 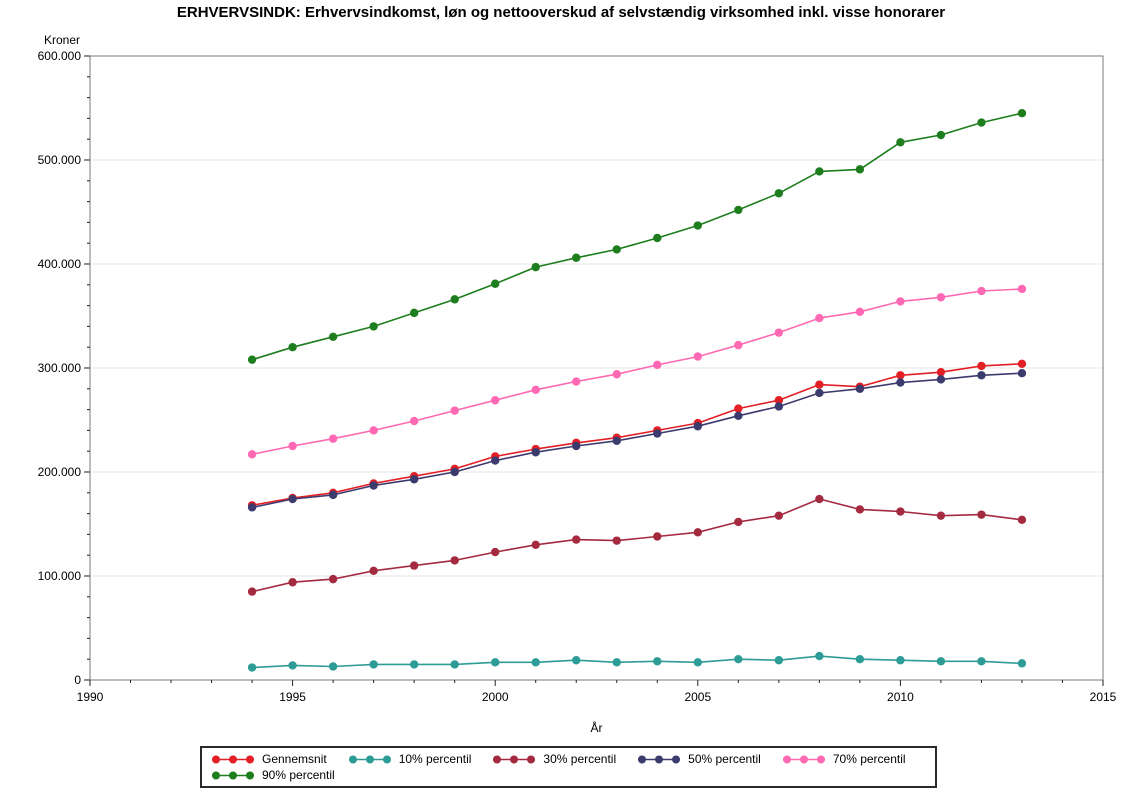 What do you see at coordinates (1103, 697) in the screenshot?
I see `x-tick-label: 2015` at bounding box center [1103, 697].